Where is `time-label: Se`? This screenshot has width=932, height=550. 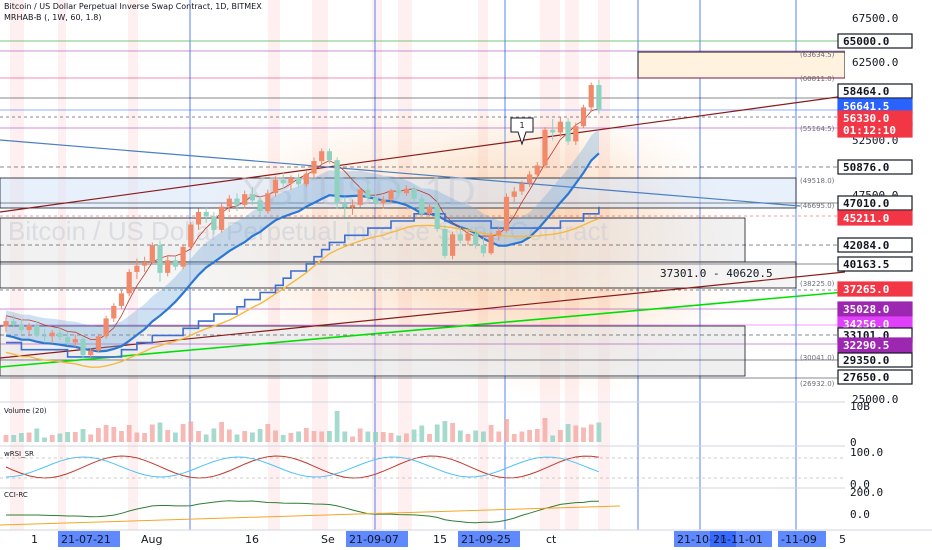 time-label: Se is located at coordinates (328, 539).